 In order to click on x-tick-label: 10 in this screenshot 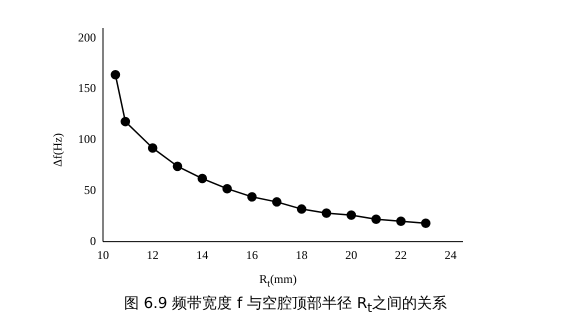, I will do `click(103, 255)`.